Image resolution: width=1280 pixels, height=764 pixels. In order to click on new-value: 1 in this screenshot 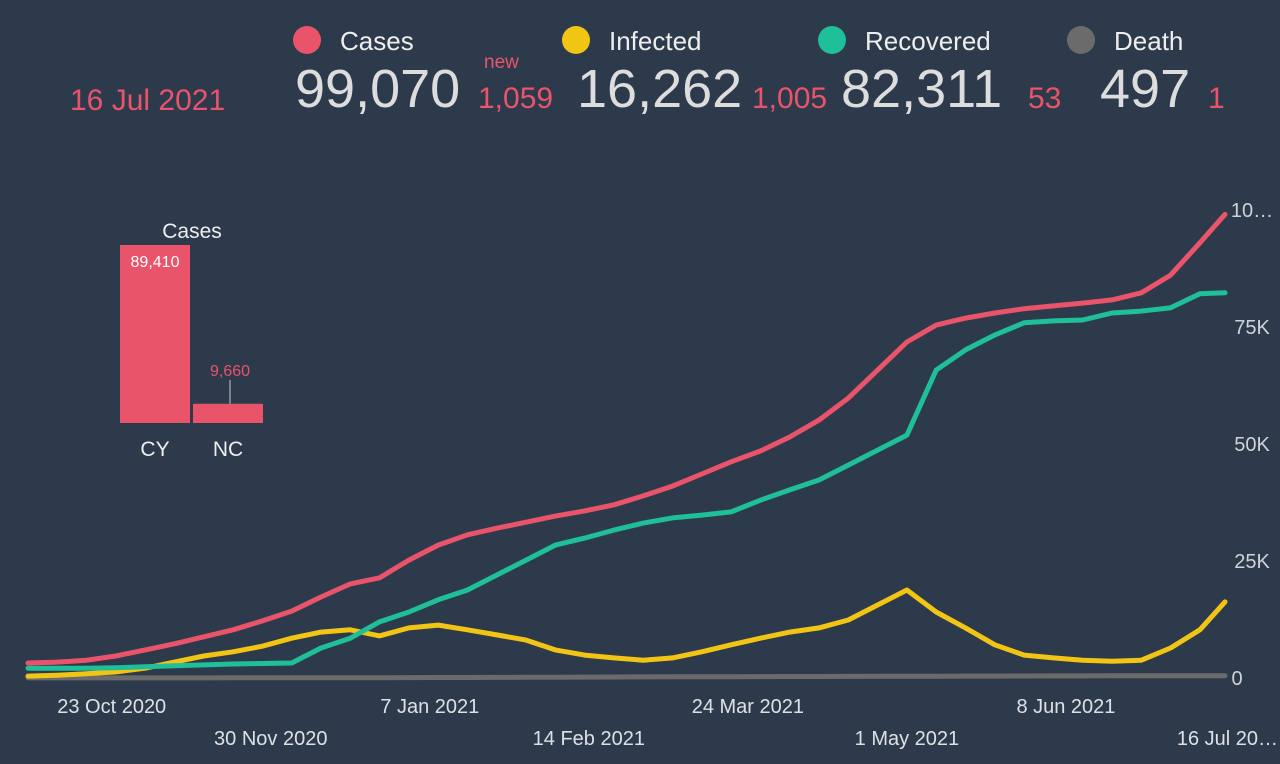, I will do `click(1216, 98)`.